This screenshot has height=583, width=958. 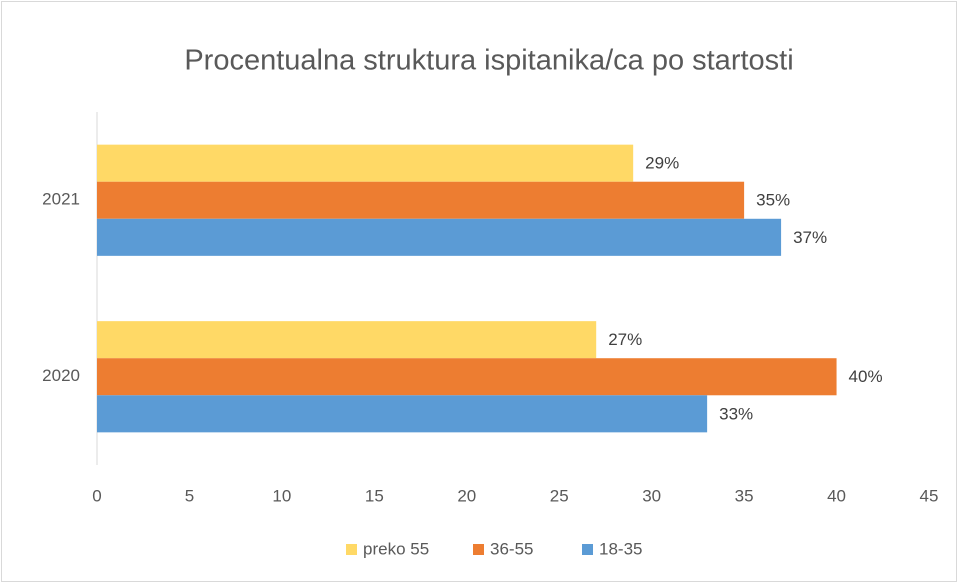 What do you see at coordinates (836, 495) in the screenshot?
I see `x-tick-label: 40` at bounding box center [836, 495].